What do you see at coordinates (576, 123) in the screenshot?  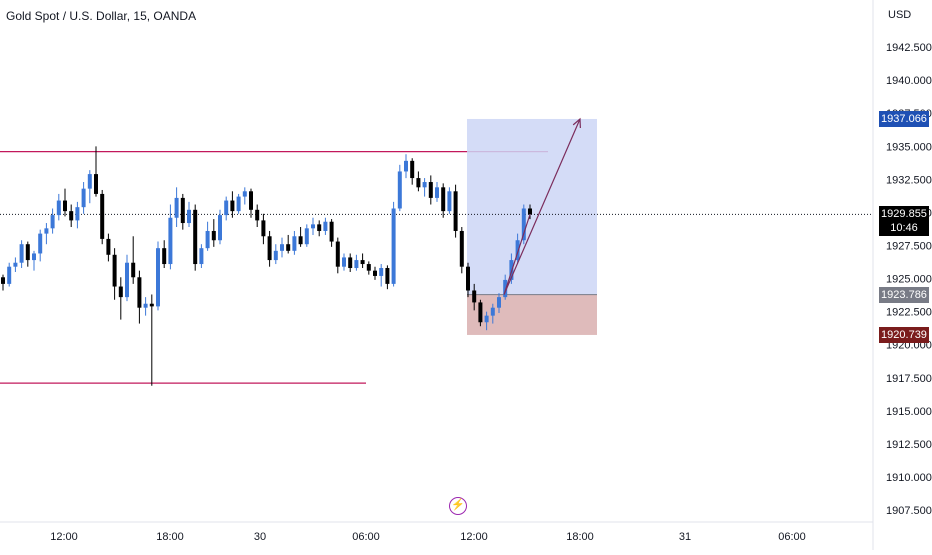 I see `arrow-head` at bounding box center [576, 123].